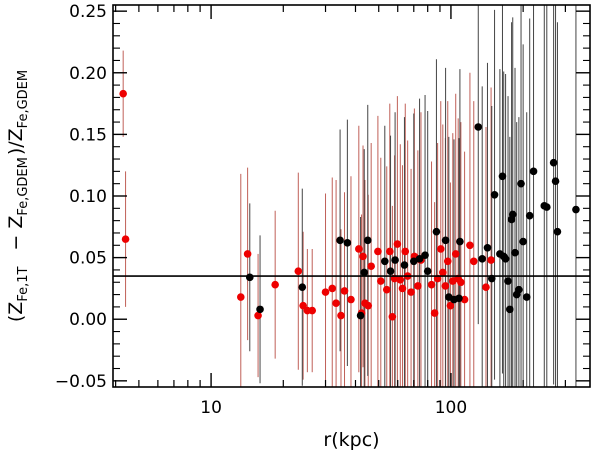  What do you see at coordinates (88, 259) in the screenshot?
I see `y-tick-label: 0.05` at bounding box center [88, 259].